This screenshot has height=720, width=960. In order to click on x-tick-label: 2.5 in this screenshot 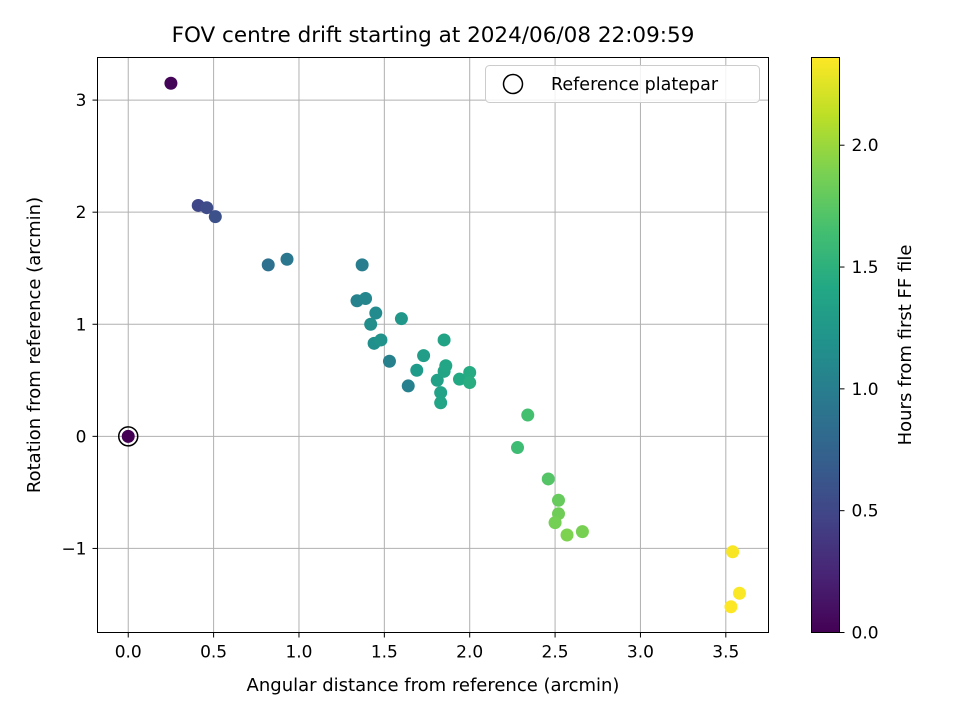, I will do `click(555, 653)`.